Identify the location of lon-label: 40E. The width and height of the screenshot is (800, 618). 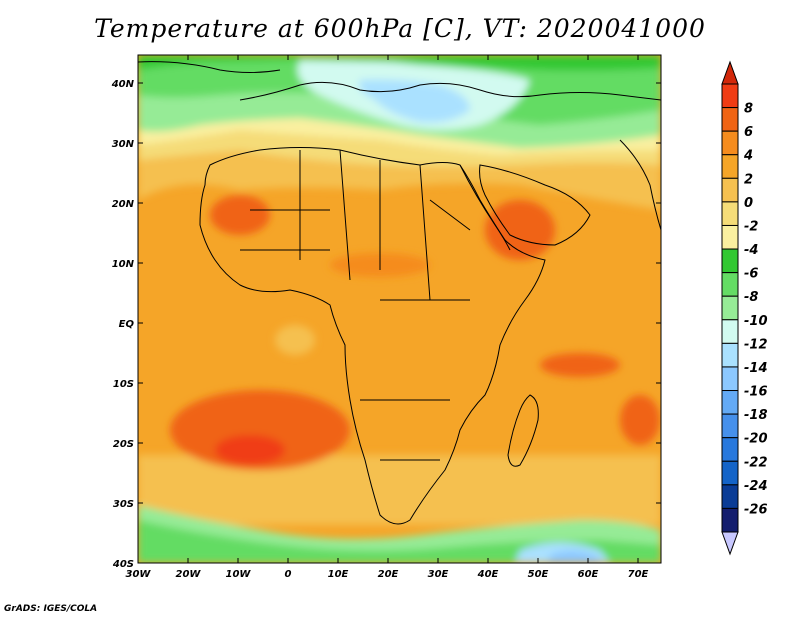
(488, 574).